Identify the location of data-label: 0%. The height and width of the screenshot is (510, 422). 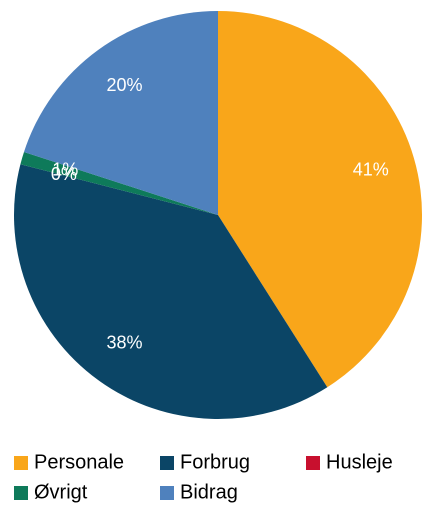
(64, 174).